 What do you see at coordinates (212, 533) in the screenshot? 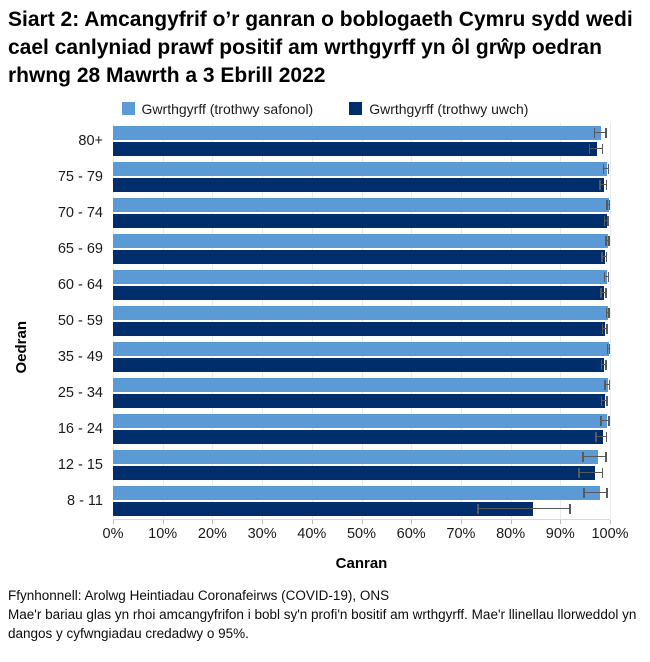
I see `x-axis-label: 20%` at bounding box center [212, 533].